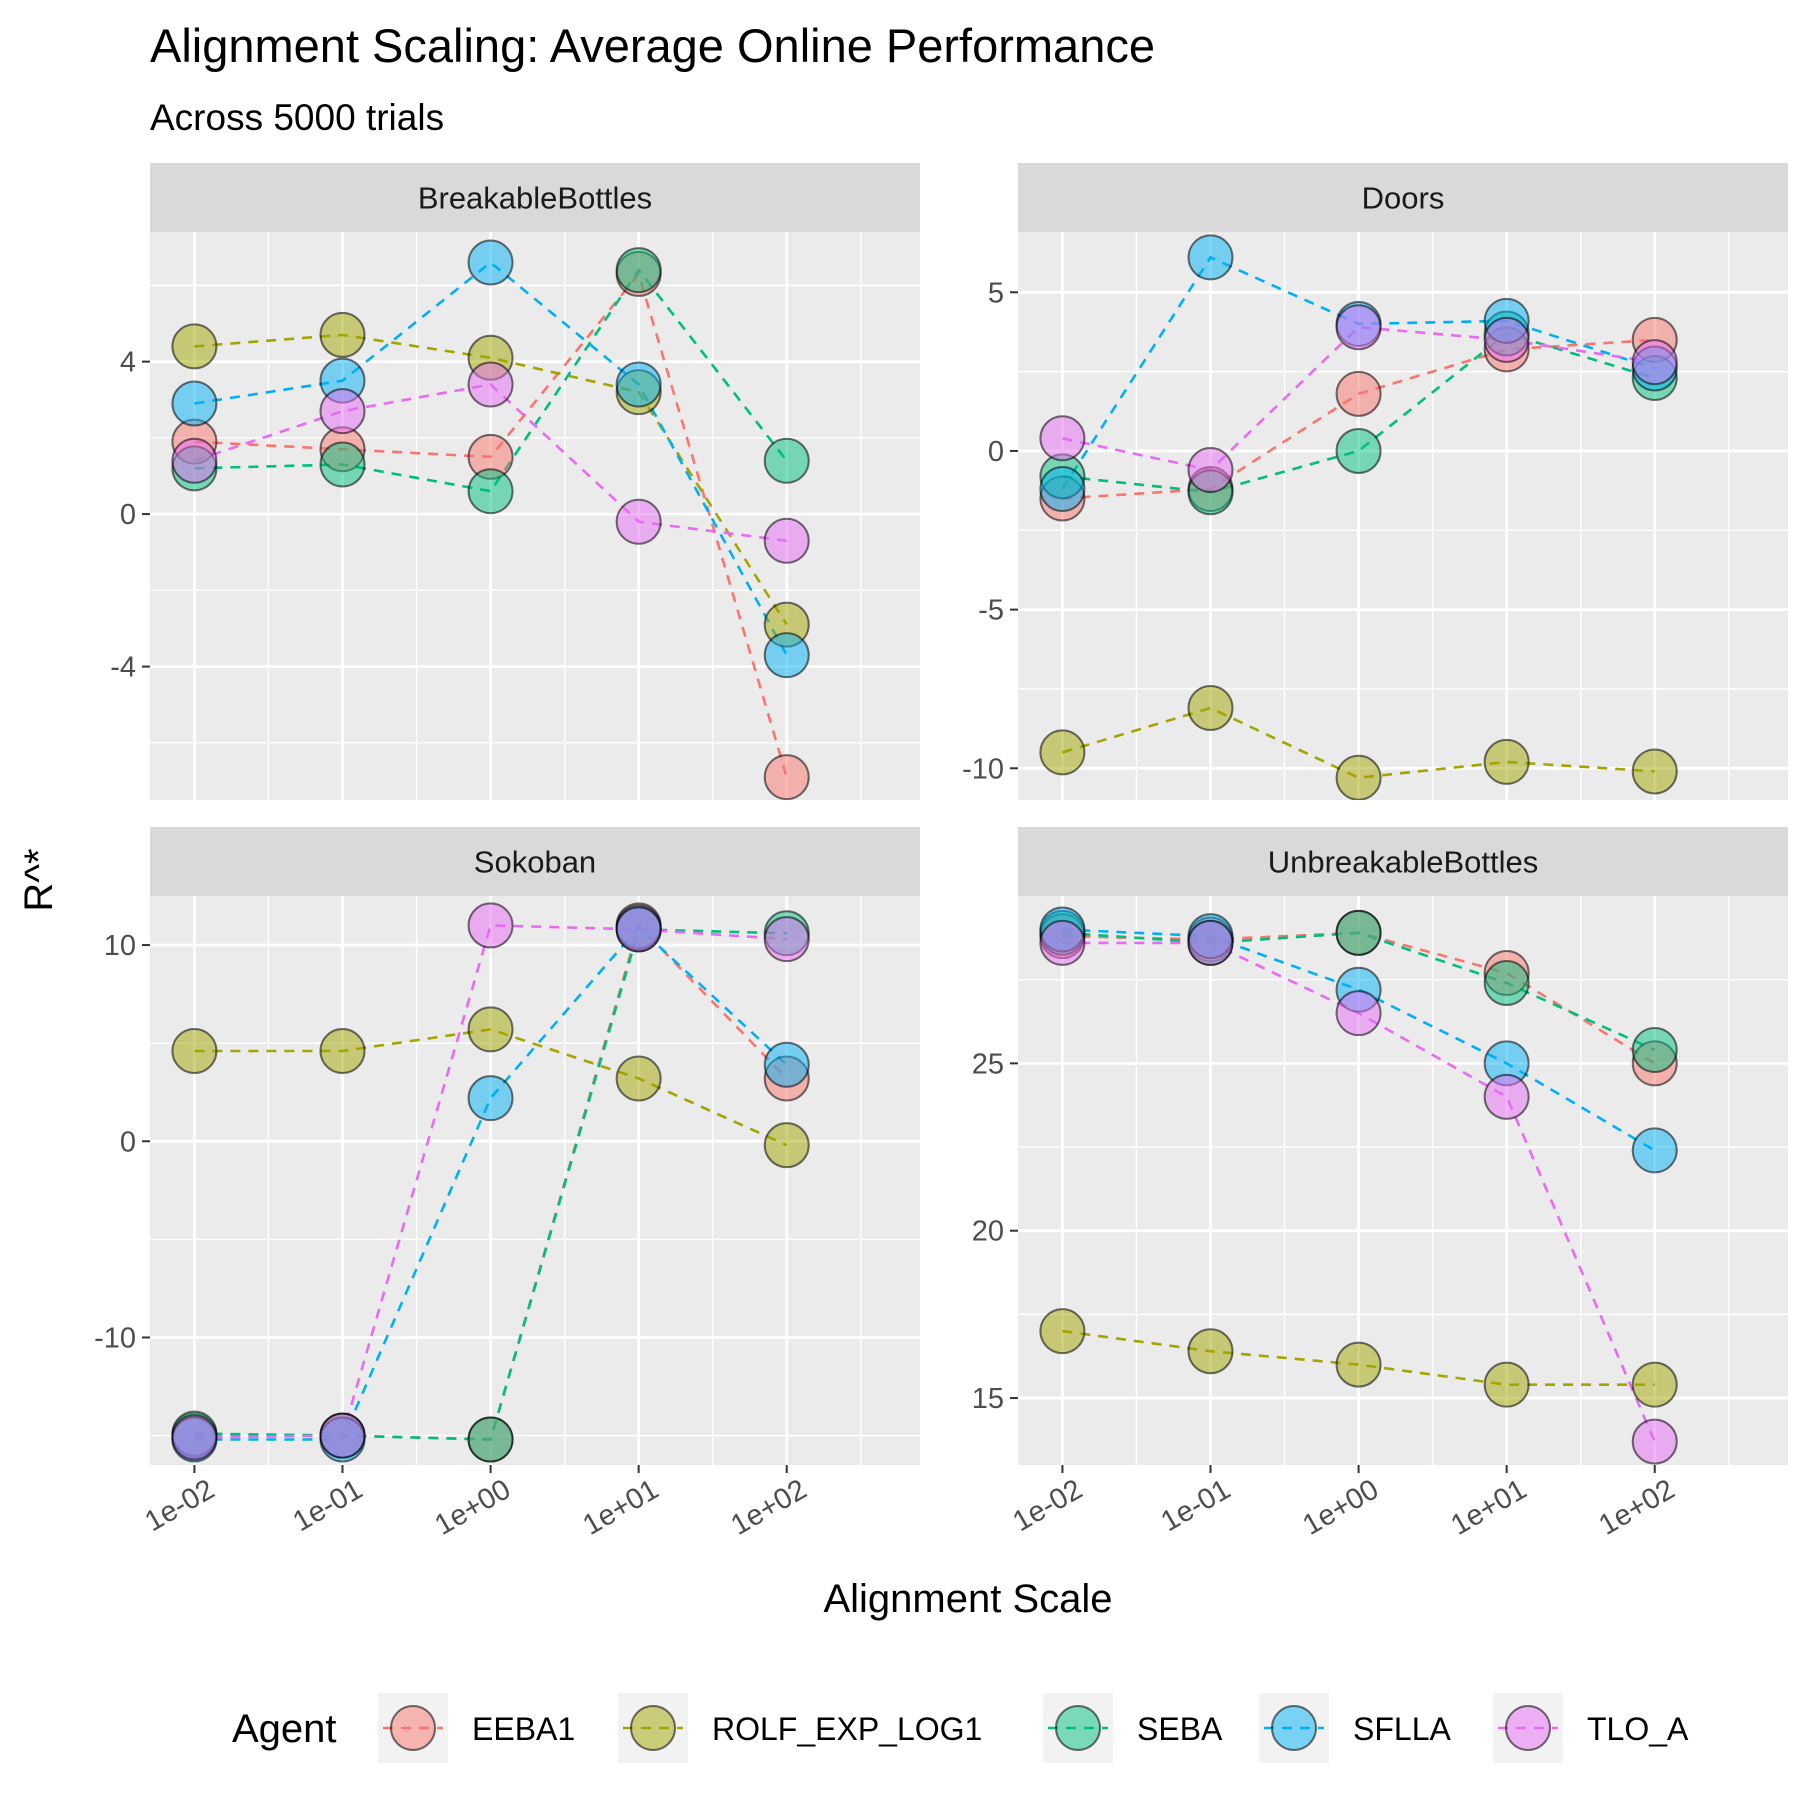  What do you see at coordinates (123, 668) in the screenshot?
I see `y-tick-label: -4` at bounding box center [123, 668].